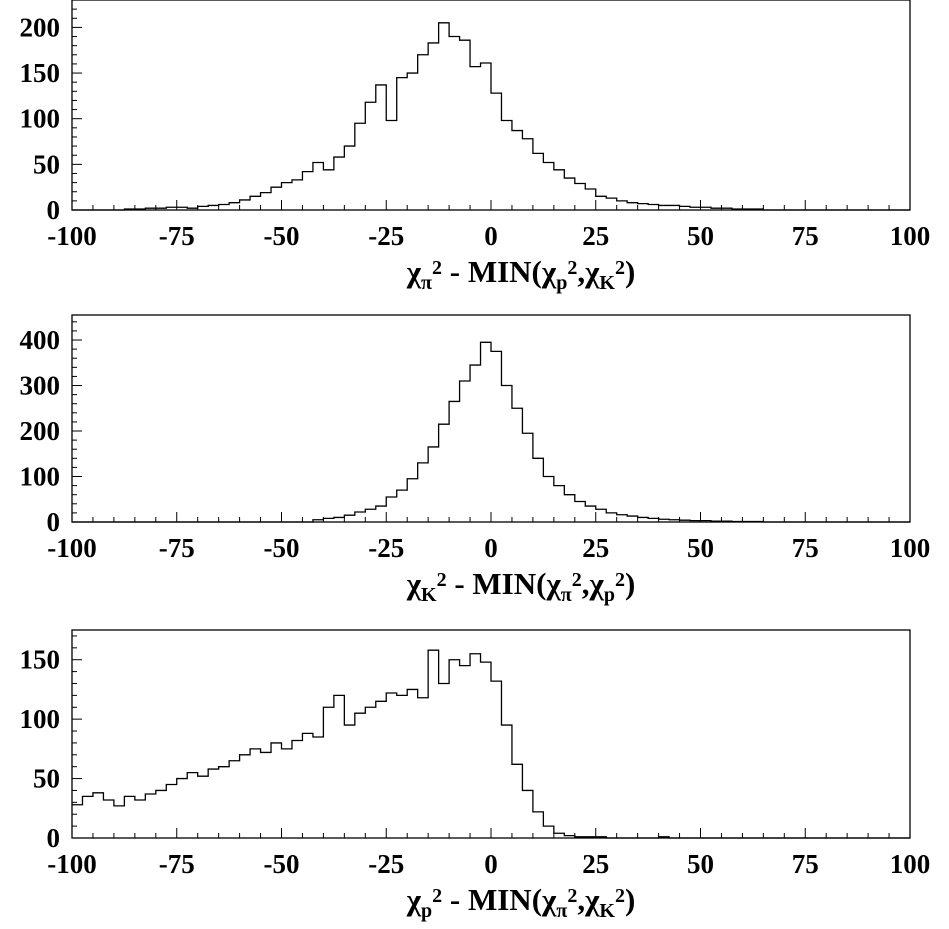  Describe the element at coordinates (521, 586) in the screenshot. I see `x-axis-title: χK2 - MIN(χπ2,χp2)` at that location.